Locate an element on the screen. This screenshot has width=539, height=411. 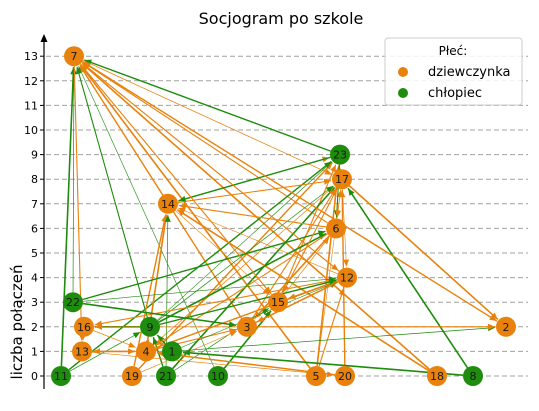
node-12: 12 is located at coordinates (347, 277).